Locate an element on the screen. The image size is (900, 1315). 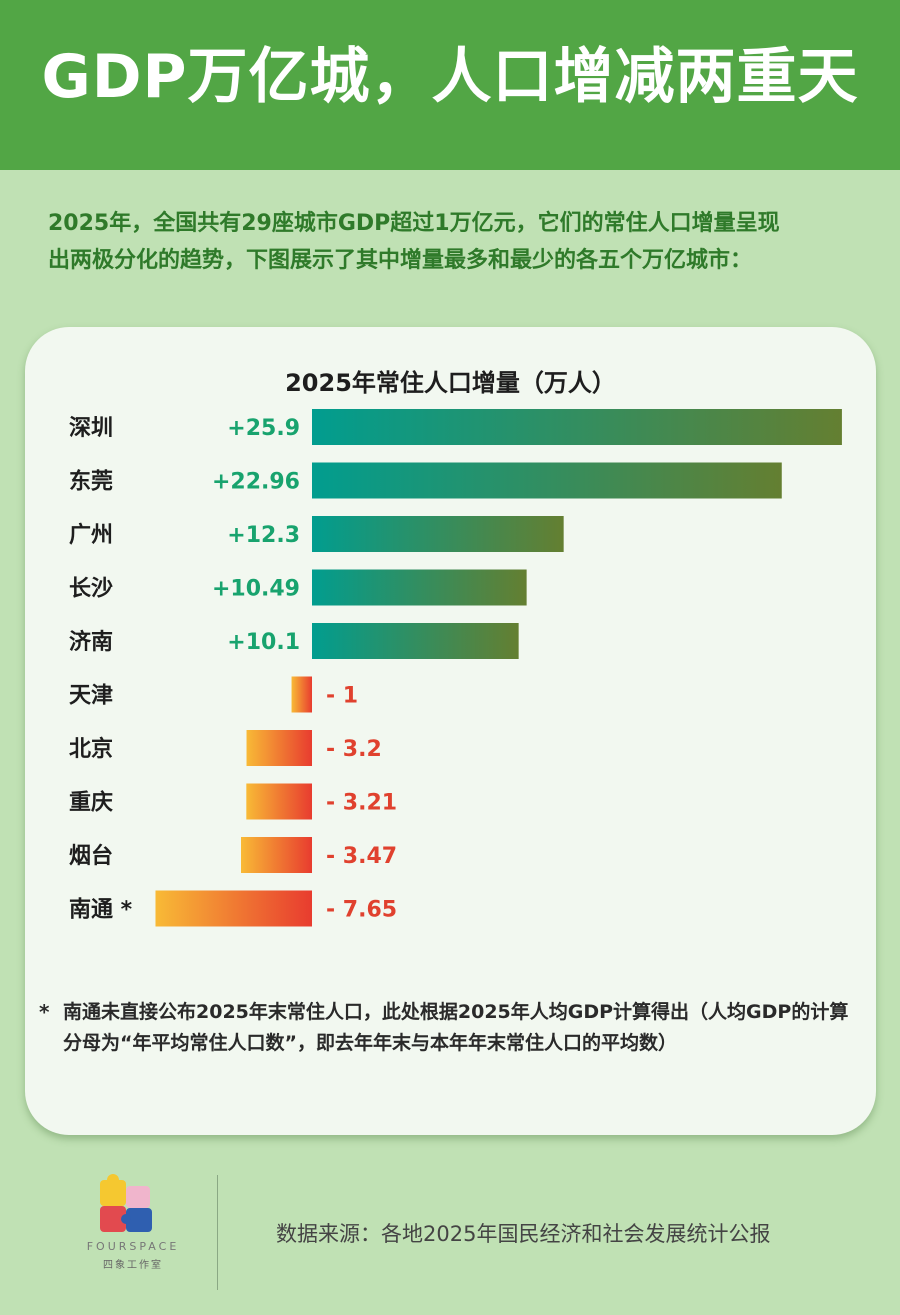
category-label: 东莞 is located at coordinates (91, 482).